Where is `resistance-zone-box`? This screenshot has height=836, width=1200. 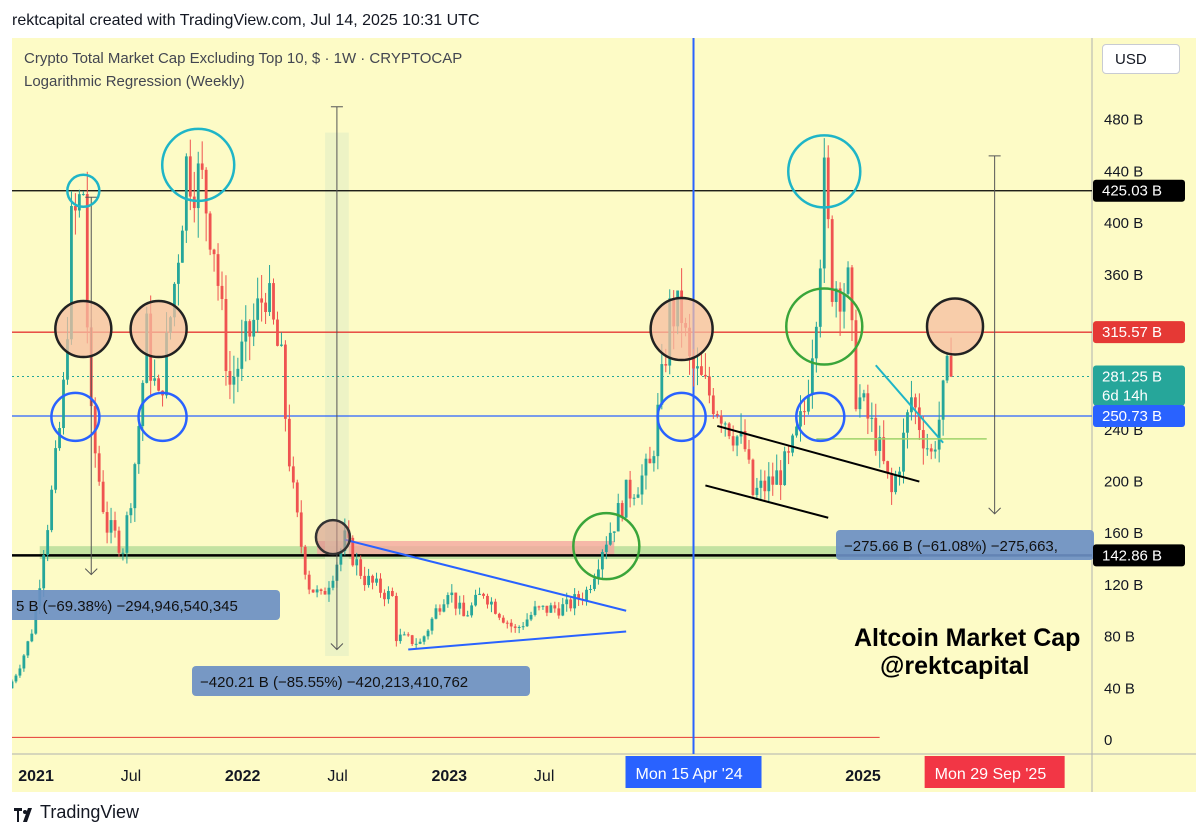
resistance-zone-box is located at coordinates (466, 548).